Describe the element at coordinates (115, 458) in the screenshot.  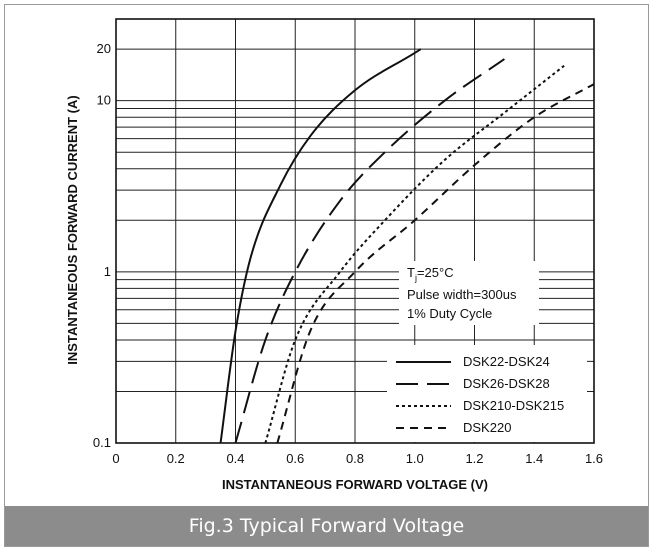
I see `x-tick-label: 0` at that location.